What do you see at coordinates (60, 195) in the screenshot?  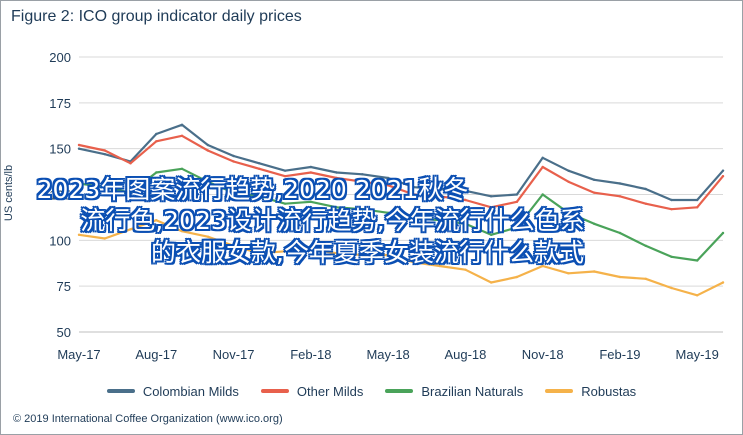 I see `y-tick-label: 125` at bounding box center [60, 195].